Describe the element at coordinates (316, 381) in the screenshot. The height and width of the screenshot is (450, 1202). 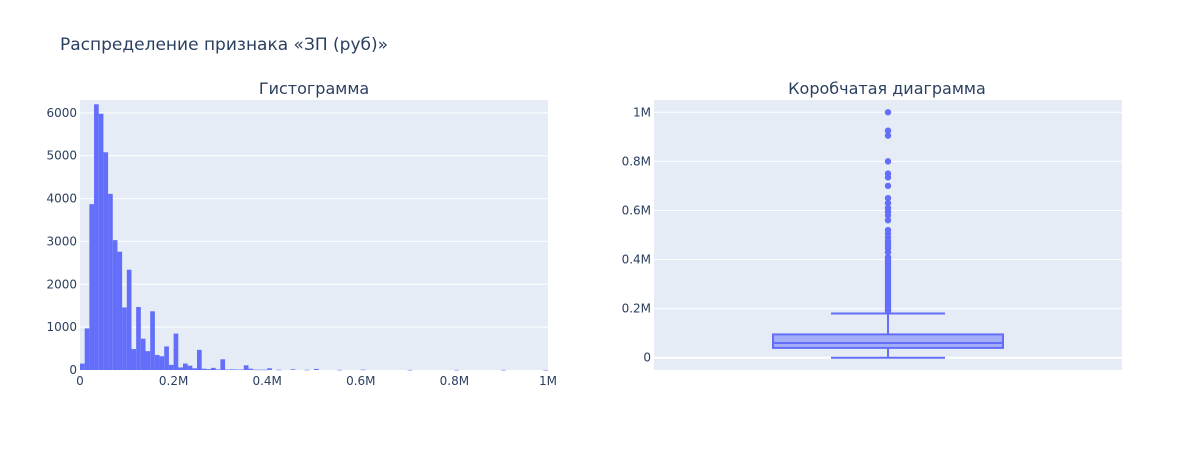
I see `histogram-x-tick-labels: 0 0.2M 0.4M 0.6M 0.8M 1M` at that location.